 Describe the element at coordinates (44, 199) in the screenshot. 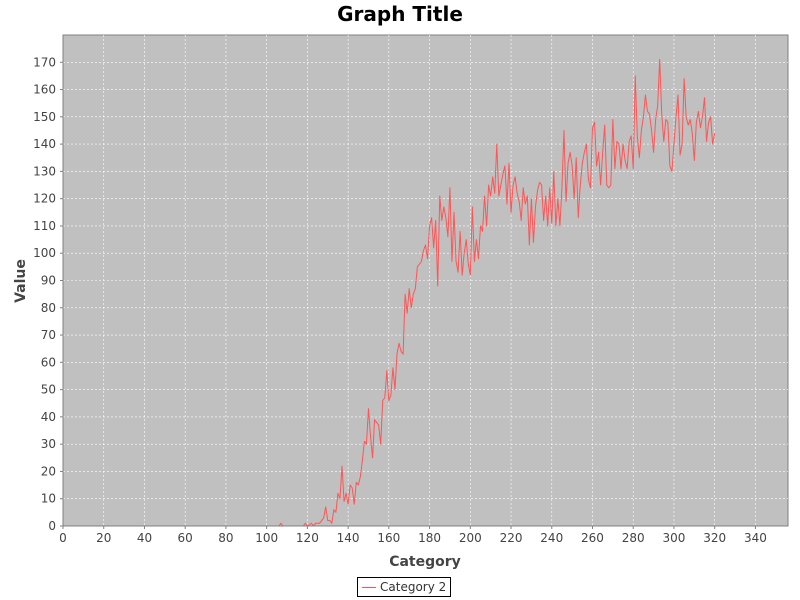

I see `y-tick-label: 120` at that location.